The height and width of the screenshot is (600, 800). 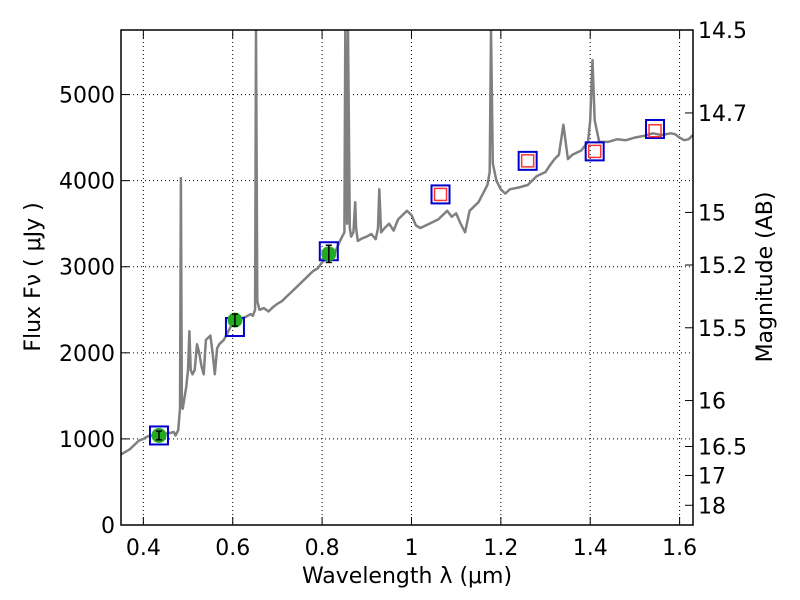 I want to click on x-tick-label: 1.4, so click(x=590, y=548).